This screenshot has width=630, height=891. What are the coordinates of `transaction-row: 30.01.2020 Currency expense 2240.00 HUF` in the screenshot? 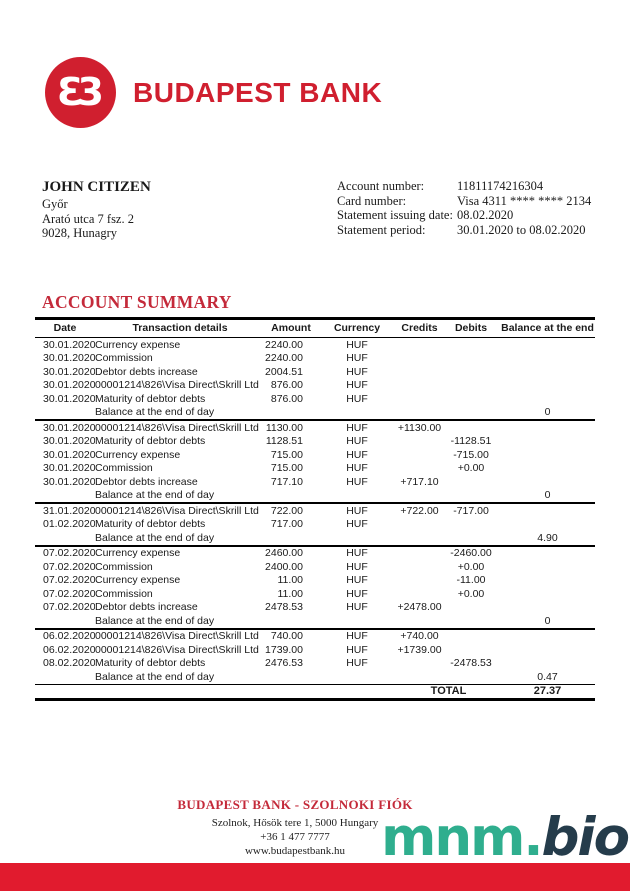 It's located at (315, 345).